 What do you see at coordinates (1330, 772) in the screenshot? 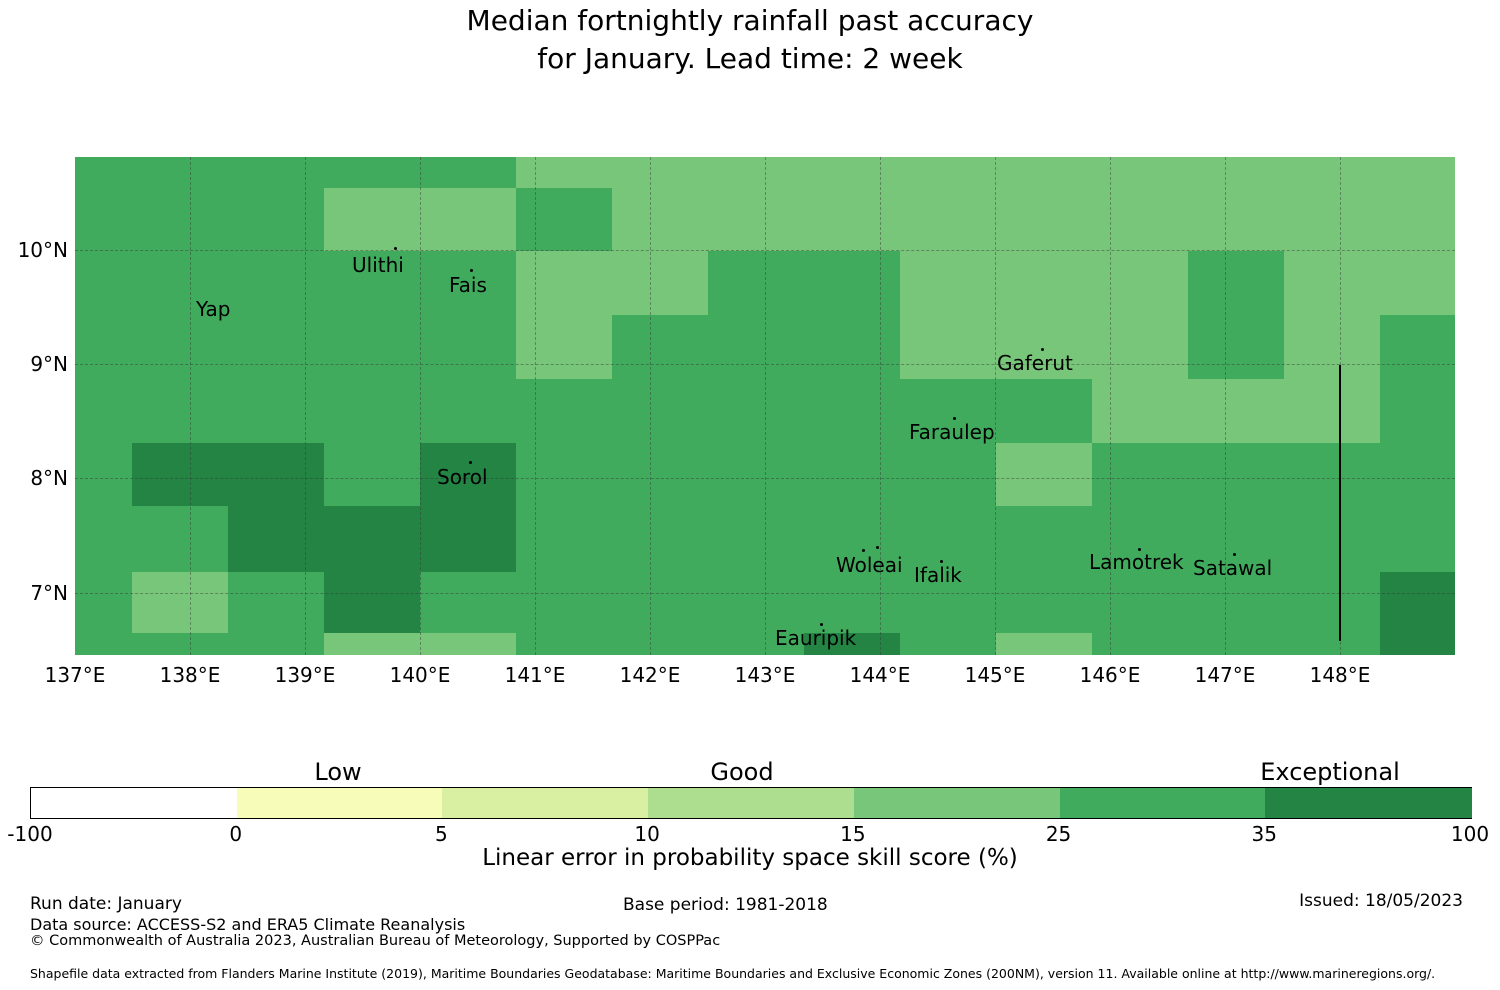
I see `colorbar-class-label-exceptional: Exceptional` at bounding box center [1330, 772].